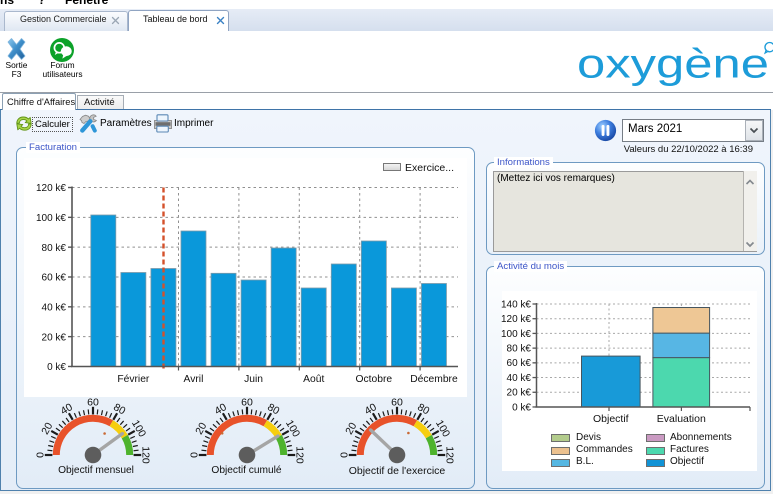 This screenshot has height=494, width=773. Describe the element at coordinates (611, 419) in the screenshot. I see `svg-text: Objectif` at that location.